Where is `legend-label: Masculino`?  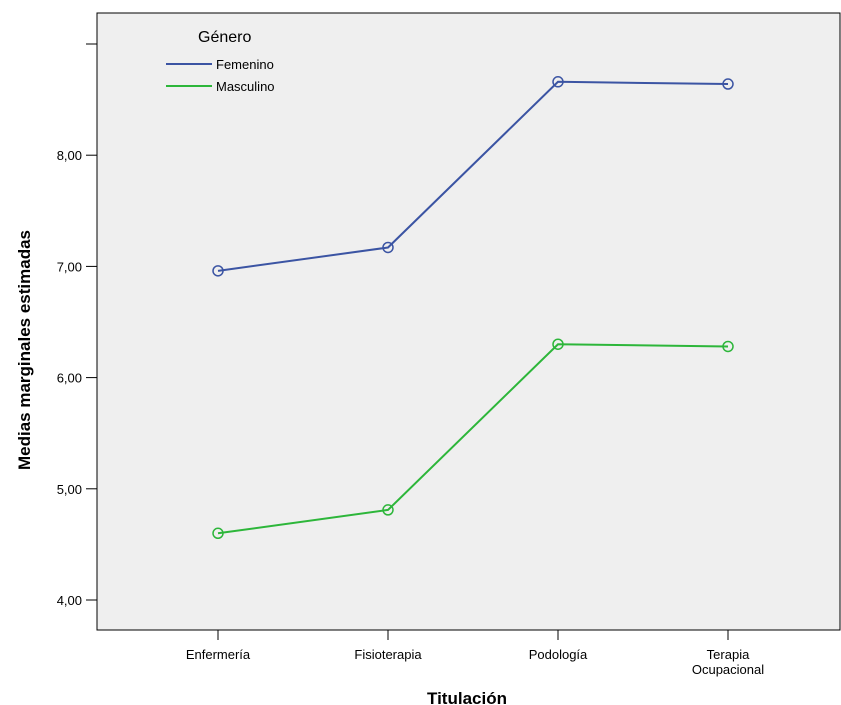
legend-label: Masculino is located at coordinates (245, 86).